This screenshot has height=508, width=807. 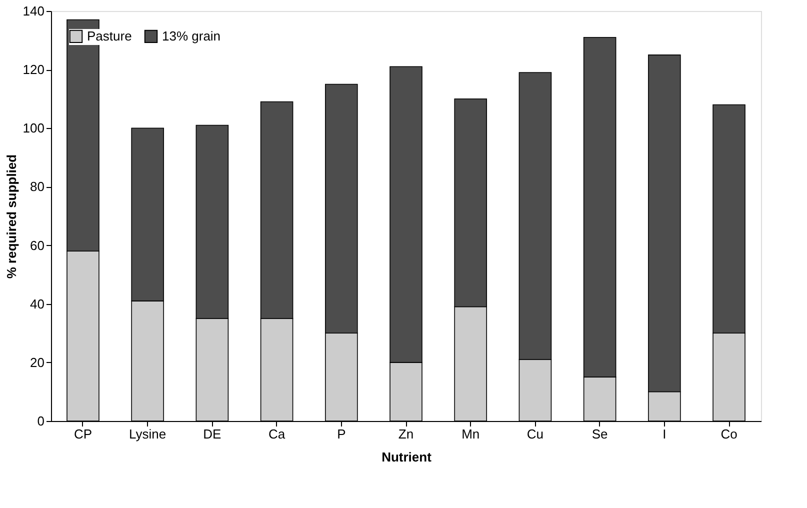 I want to click on x-tick-label: I, so click(x=664, y=434).